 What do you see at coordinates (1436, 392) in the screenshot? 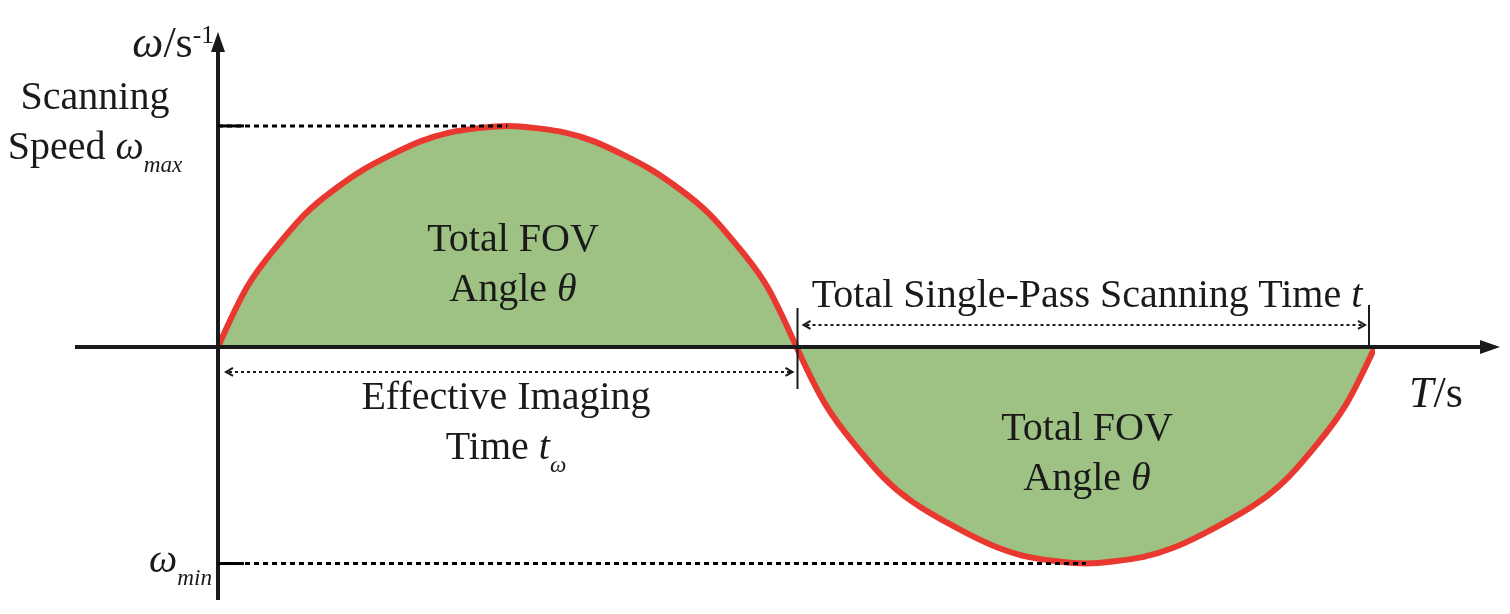
I see `x-axis-title: T/s` at bounding box center [1436, 392].